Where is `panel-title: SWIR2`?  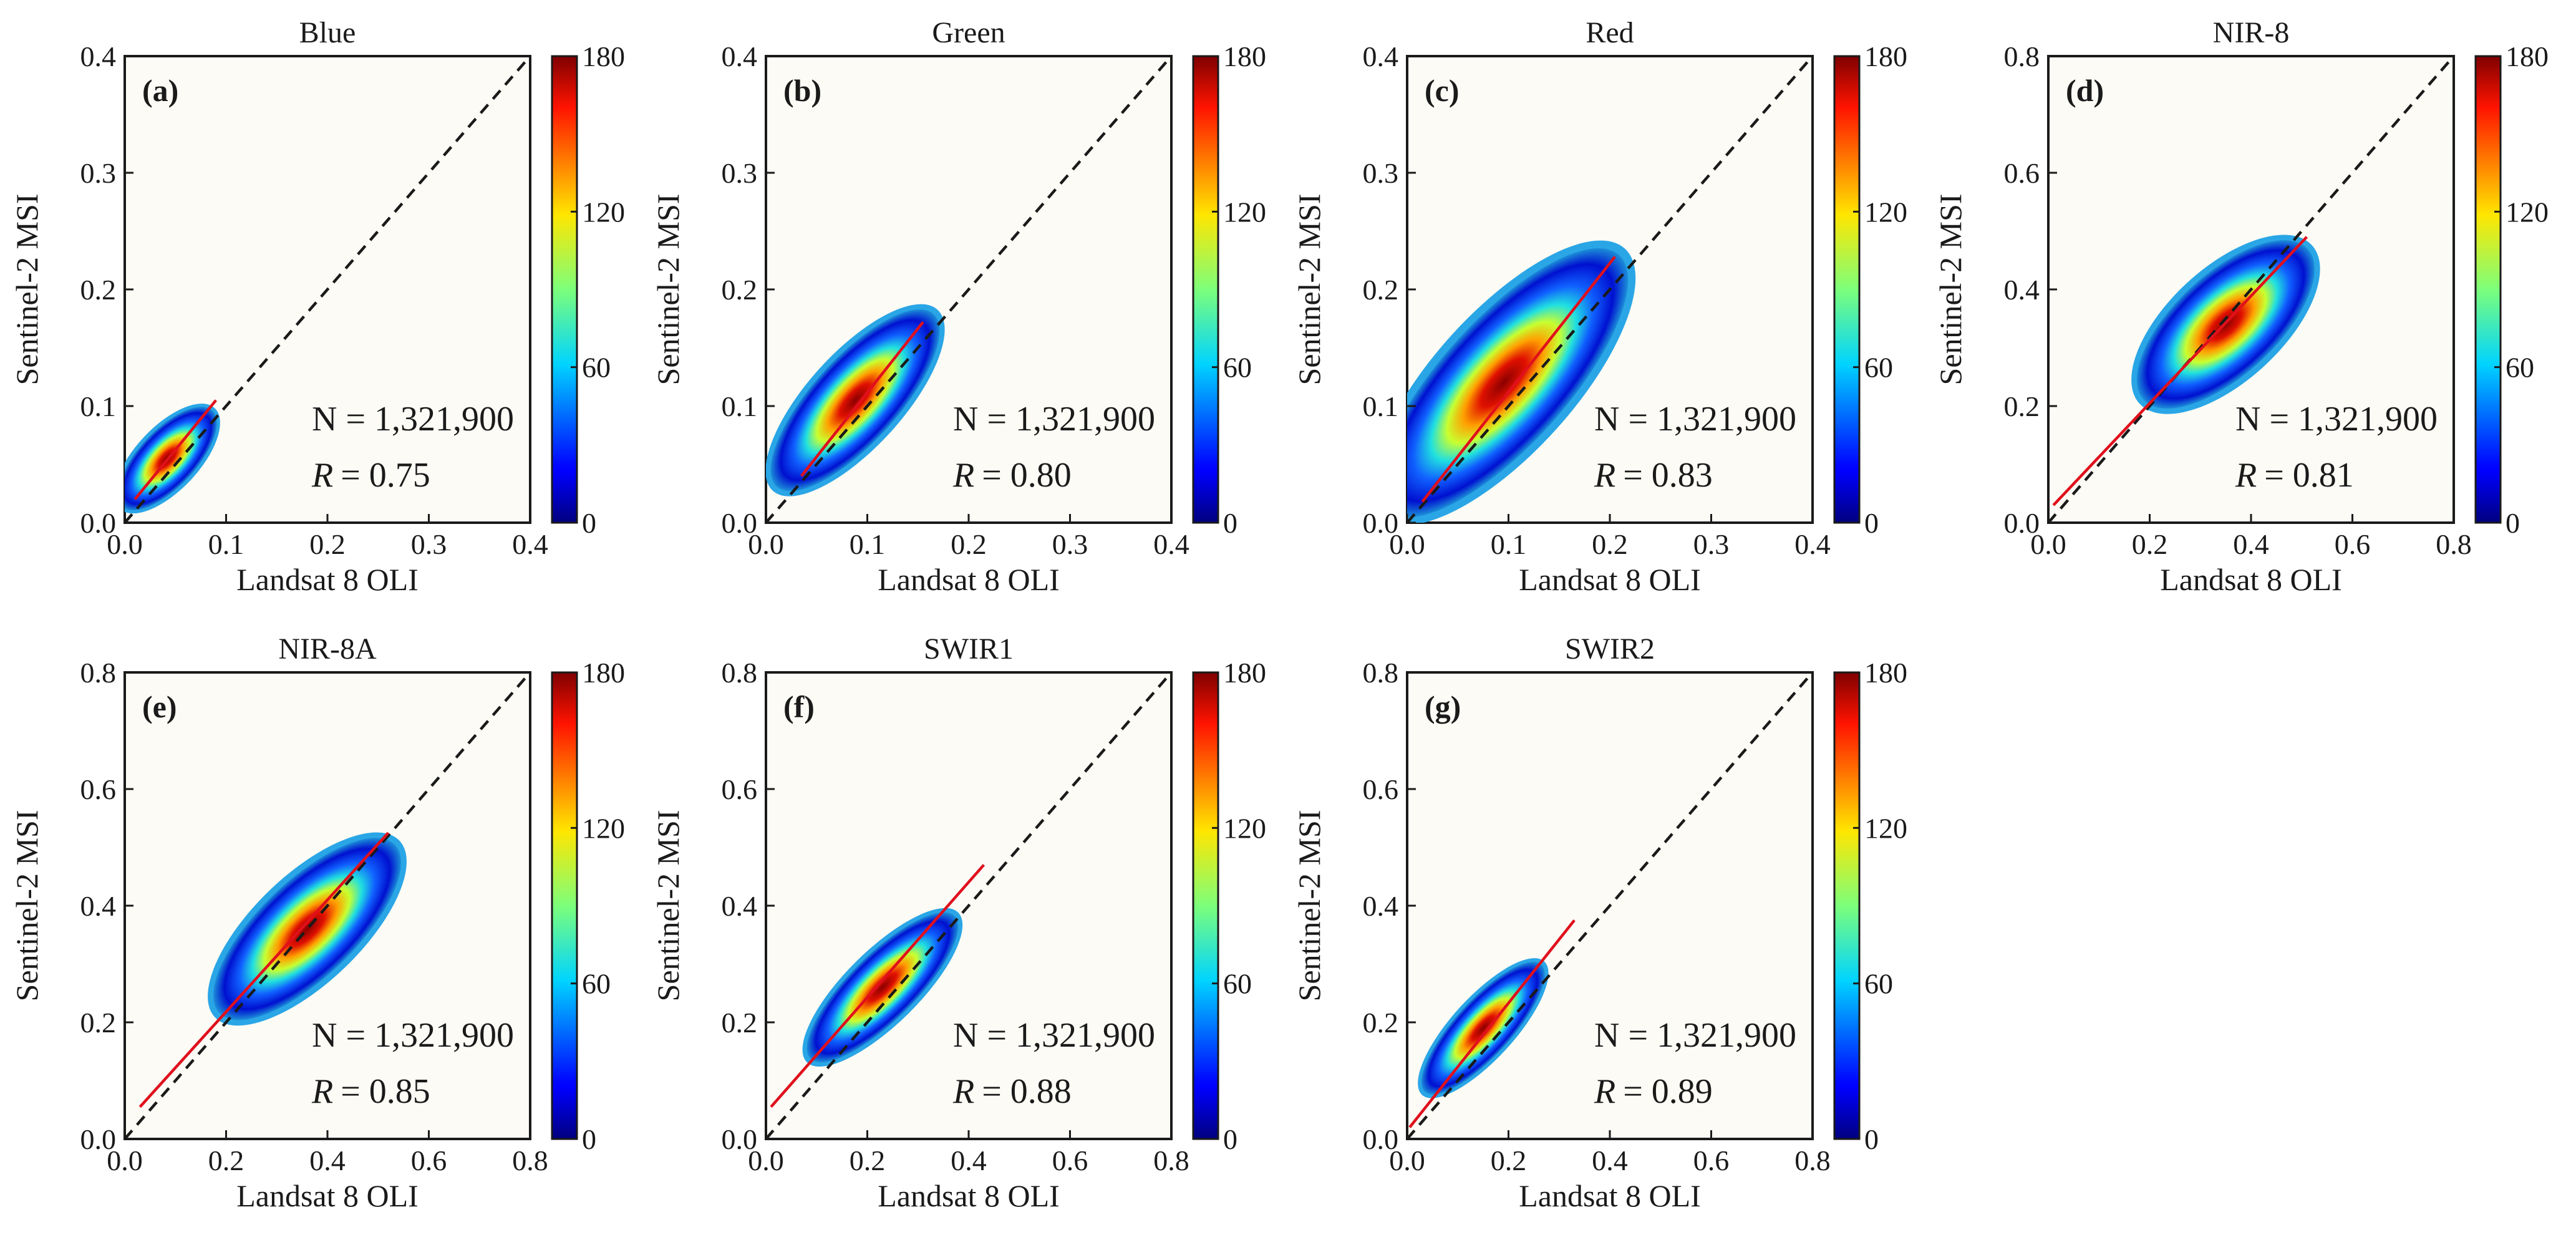 panel-title: SWIR2 is located at coordinates (1610, 649).